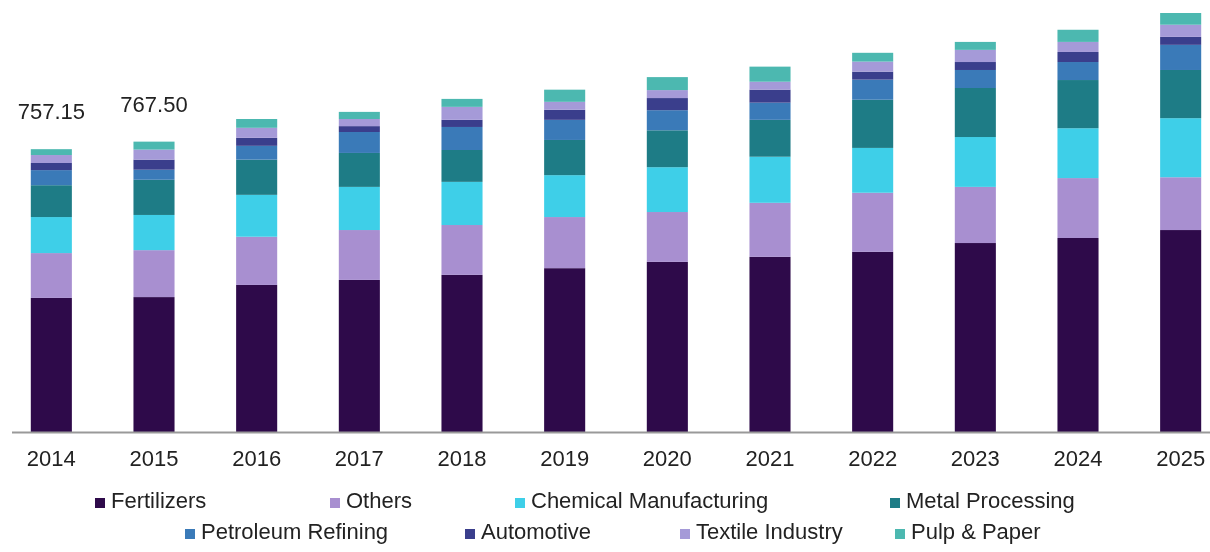 The image size is (1210, 552). I want to click on x-tick-label: 2023, so click(975, 458).